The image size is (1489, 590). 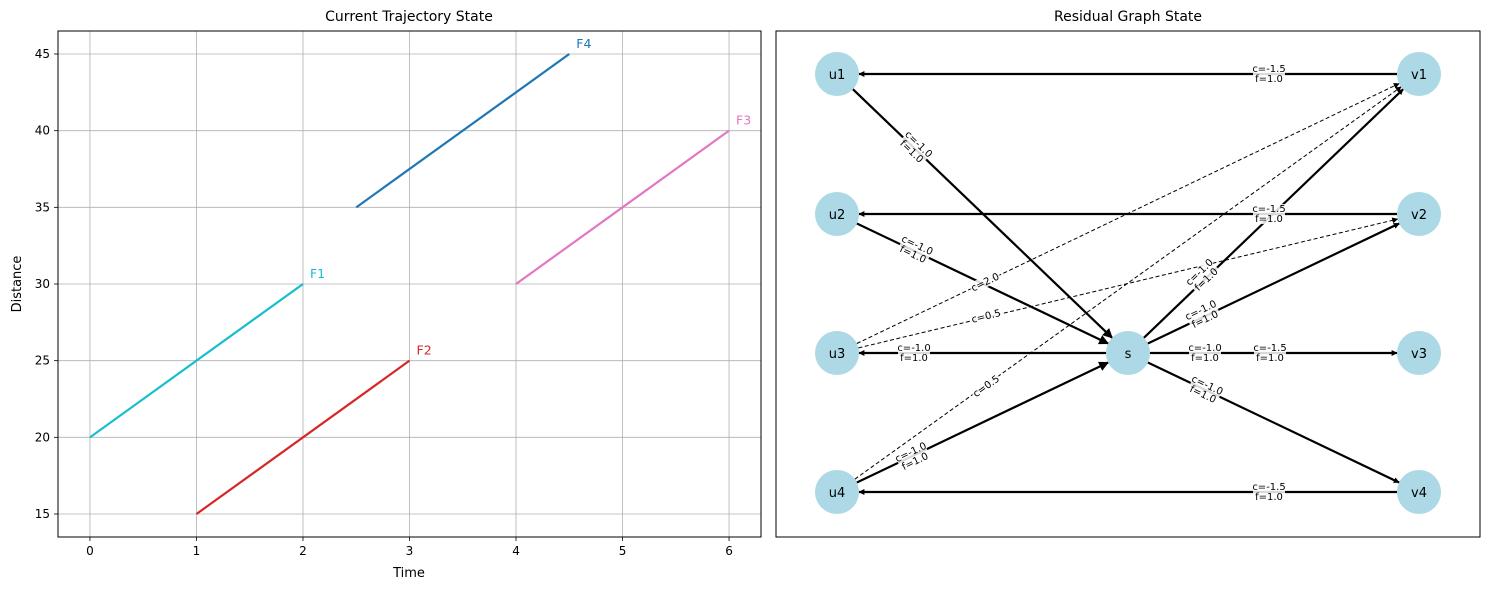 I want to click on series-label-f4: F4, so click(x=583, y=43).